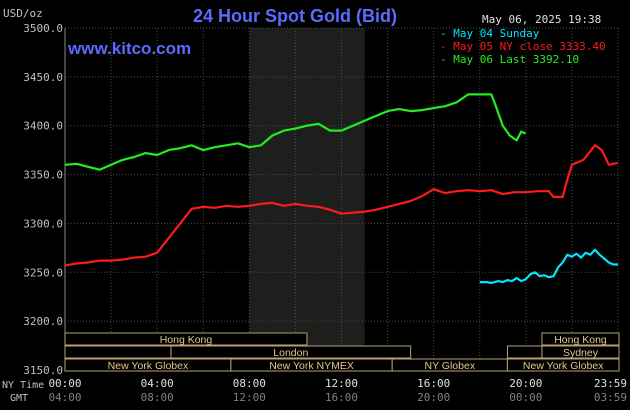 The width and height of the screenshot is (630, 410). I want to click on nytime-label: NY Time, so click(23, 385).